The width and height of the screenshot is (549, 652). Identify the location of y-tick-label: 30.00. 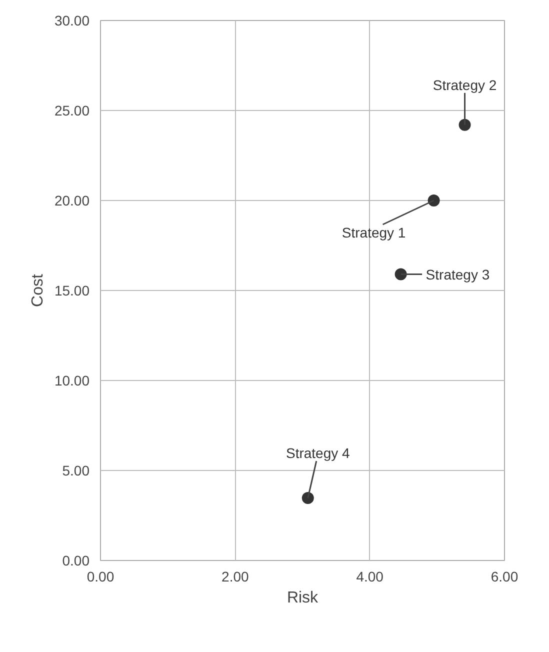
(72, 20).